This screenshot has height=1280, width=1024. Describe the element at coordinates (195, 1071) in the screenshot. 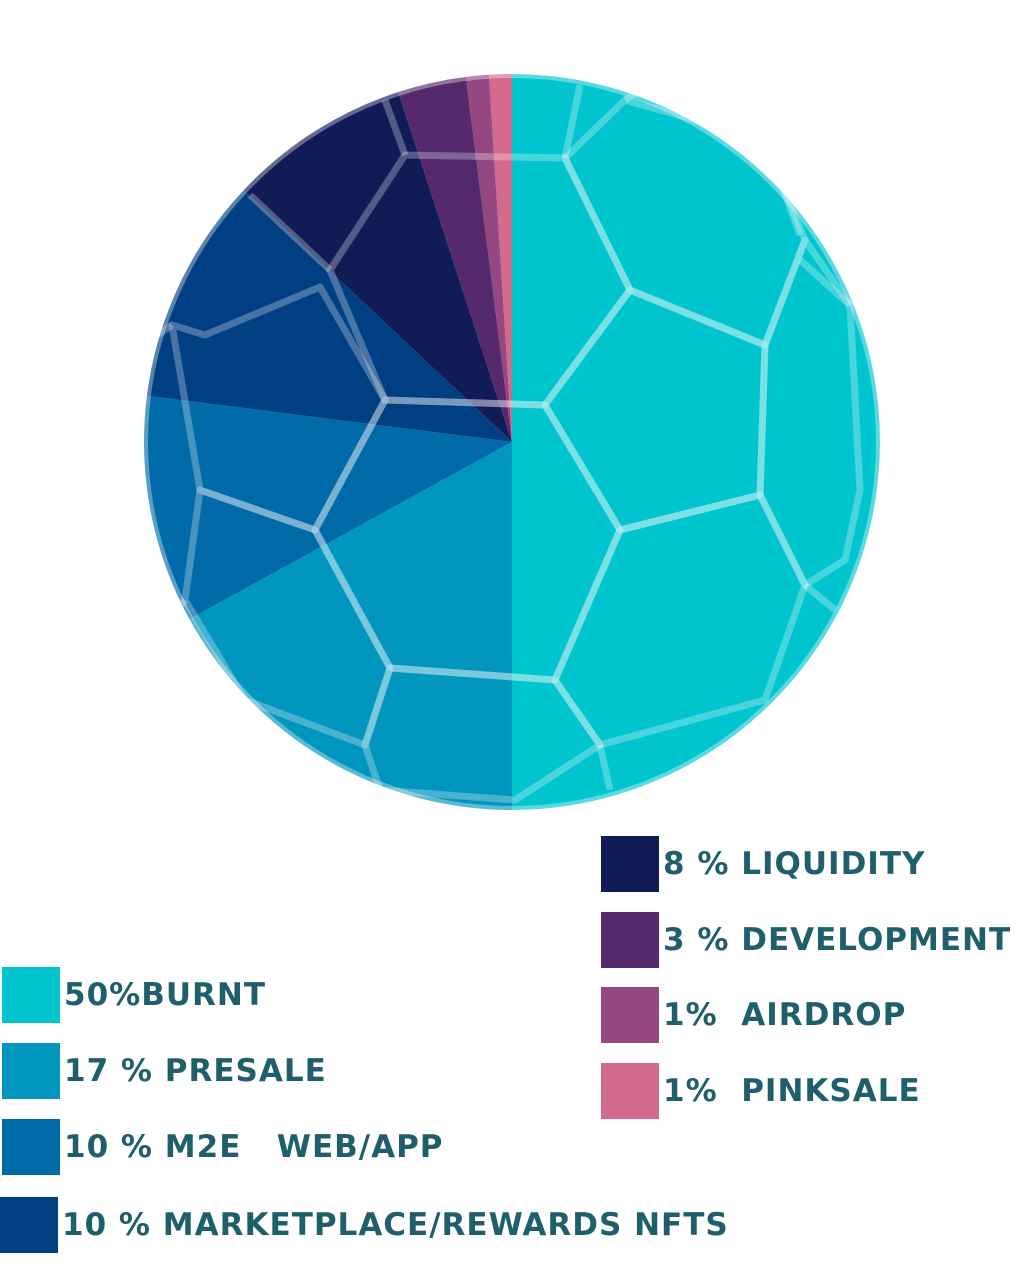

I see `legend-label: 17 % PRESALE` at that location.